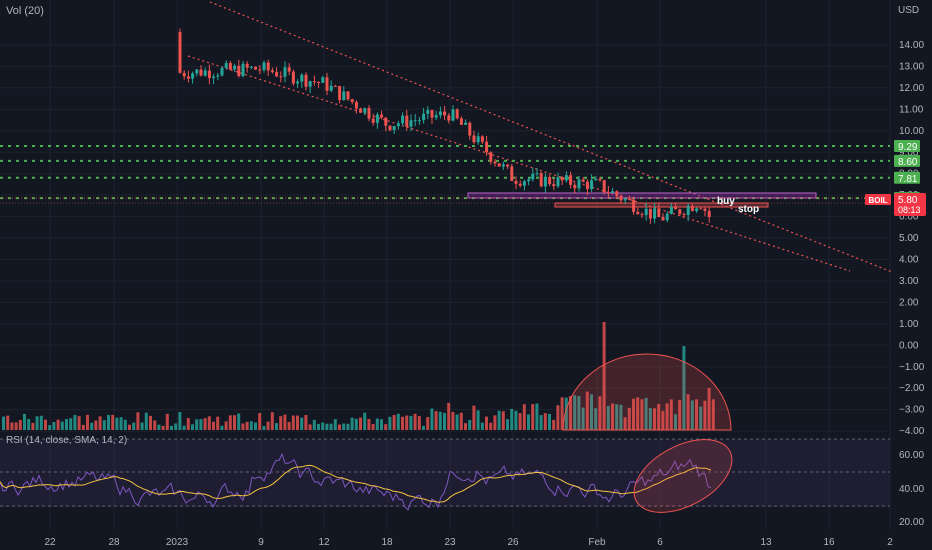 The image size is (932, 550). I want to click on volume-label: Vol (20), so click(25, 11).